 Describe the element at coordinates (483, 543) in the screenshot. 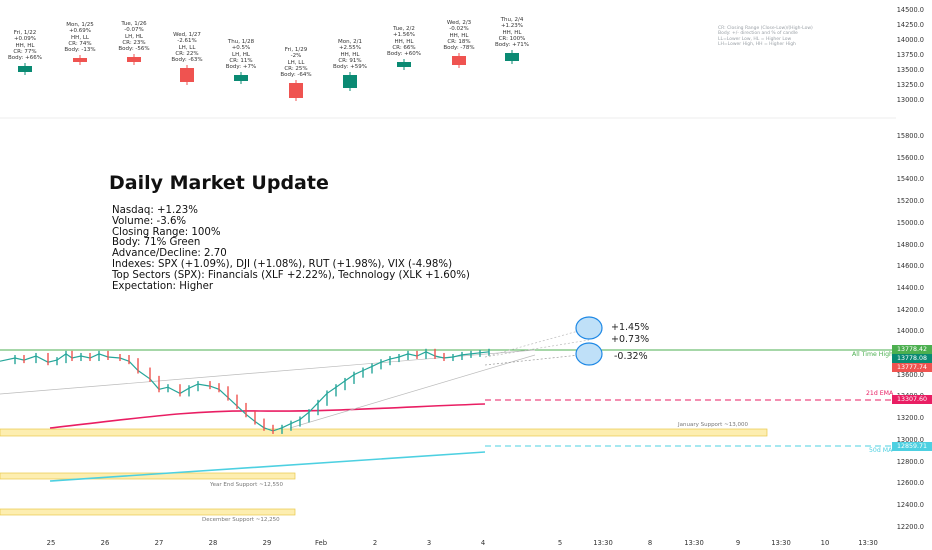

I see `x-tick-label: 4` at that location.